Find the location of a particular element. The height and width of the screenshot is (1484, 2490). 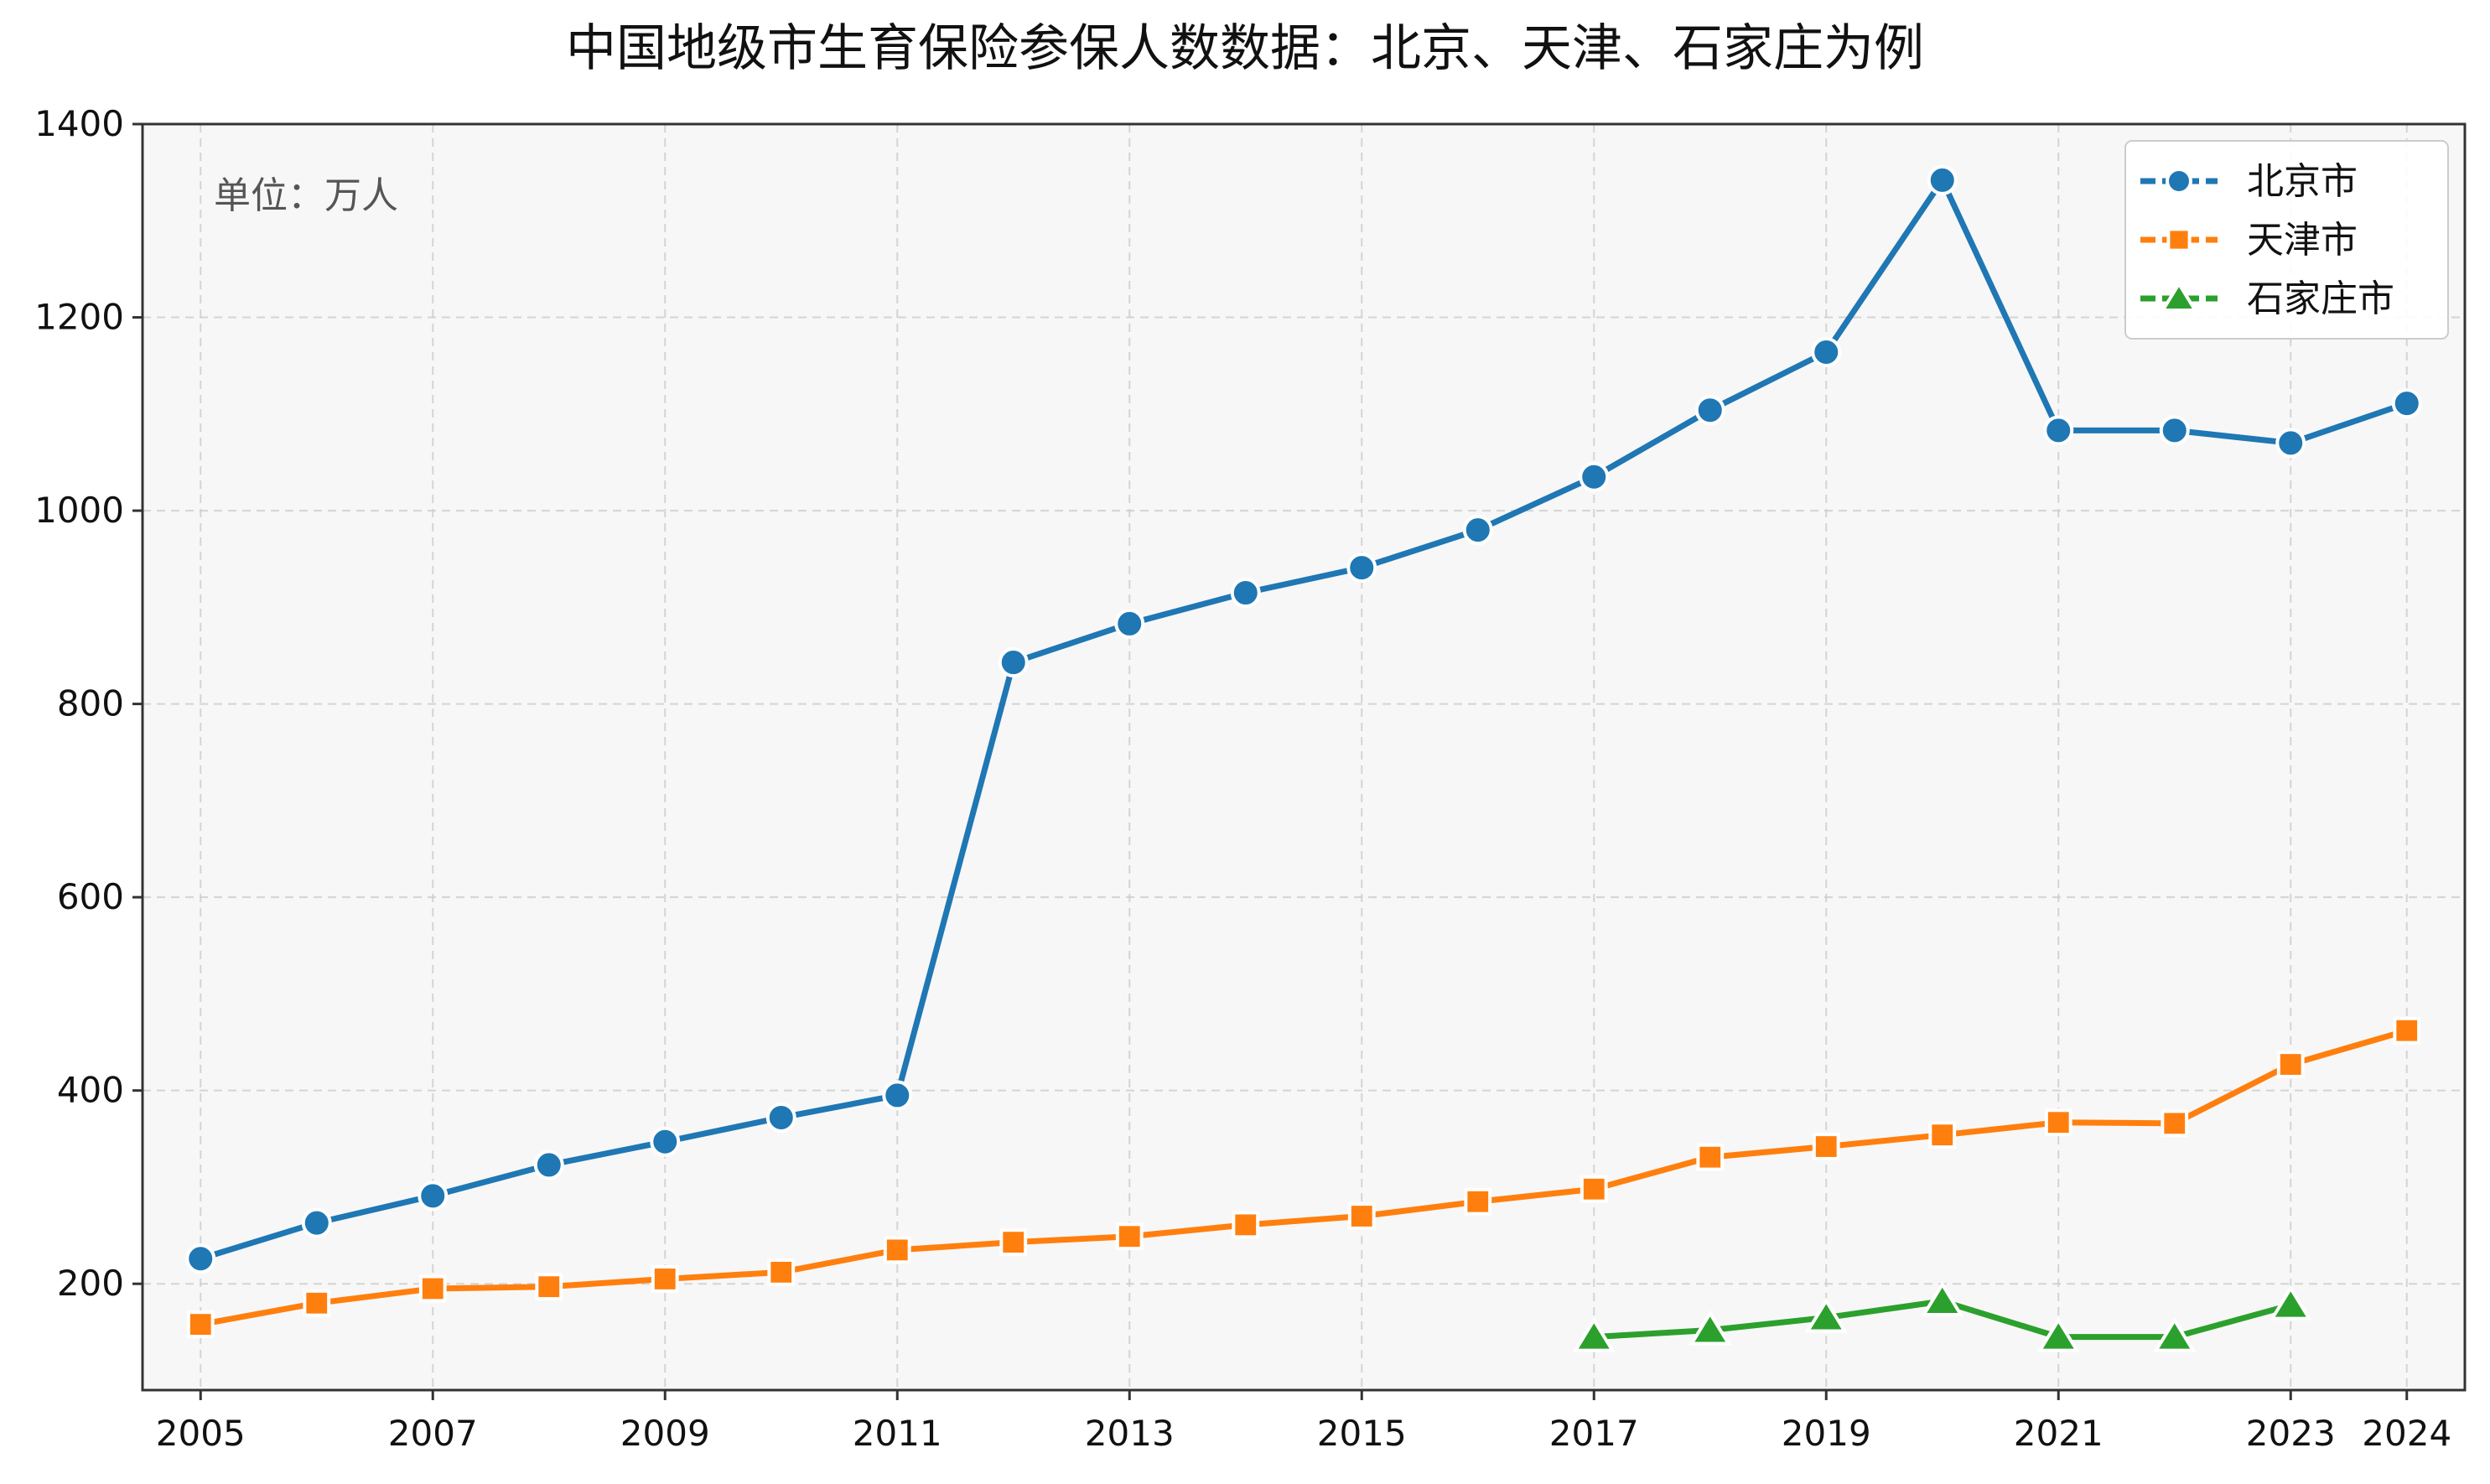

legend-label-2: 天津市 is located at coordinates (2302, 240).